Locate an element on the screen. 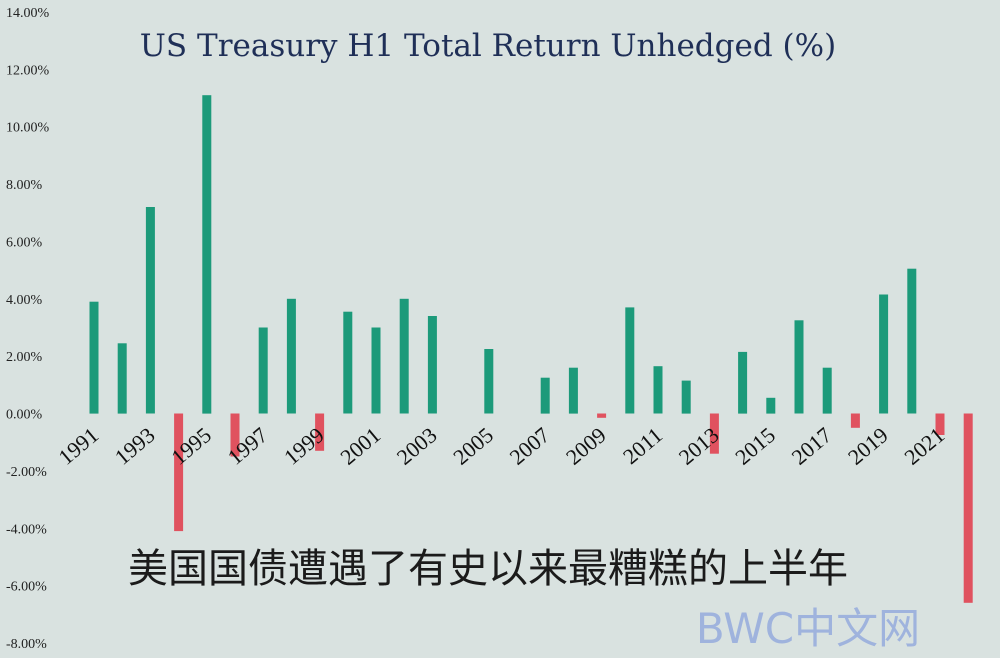  bar-1997 is located at coordinates (263, 370).